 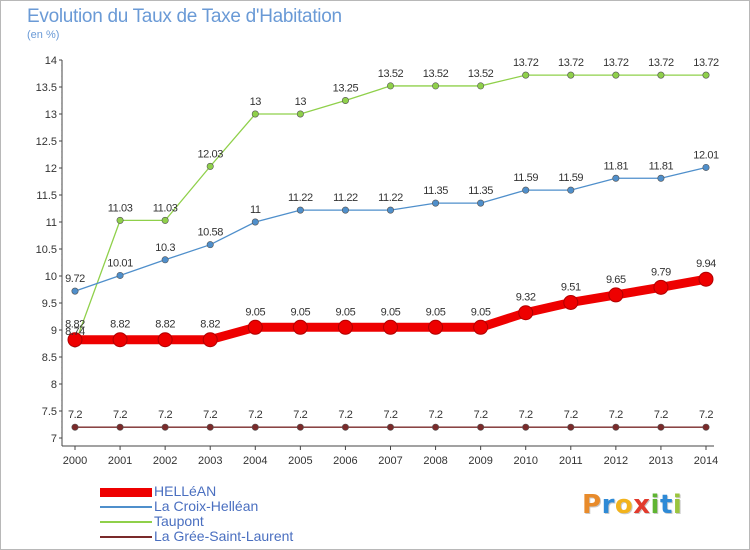 What do you see at coordinates (75, 332) in the screenshot?
I see `data-label: 8.74` at bounding box center [75, 332].